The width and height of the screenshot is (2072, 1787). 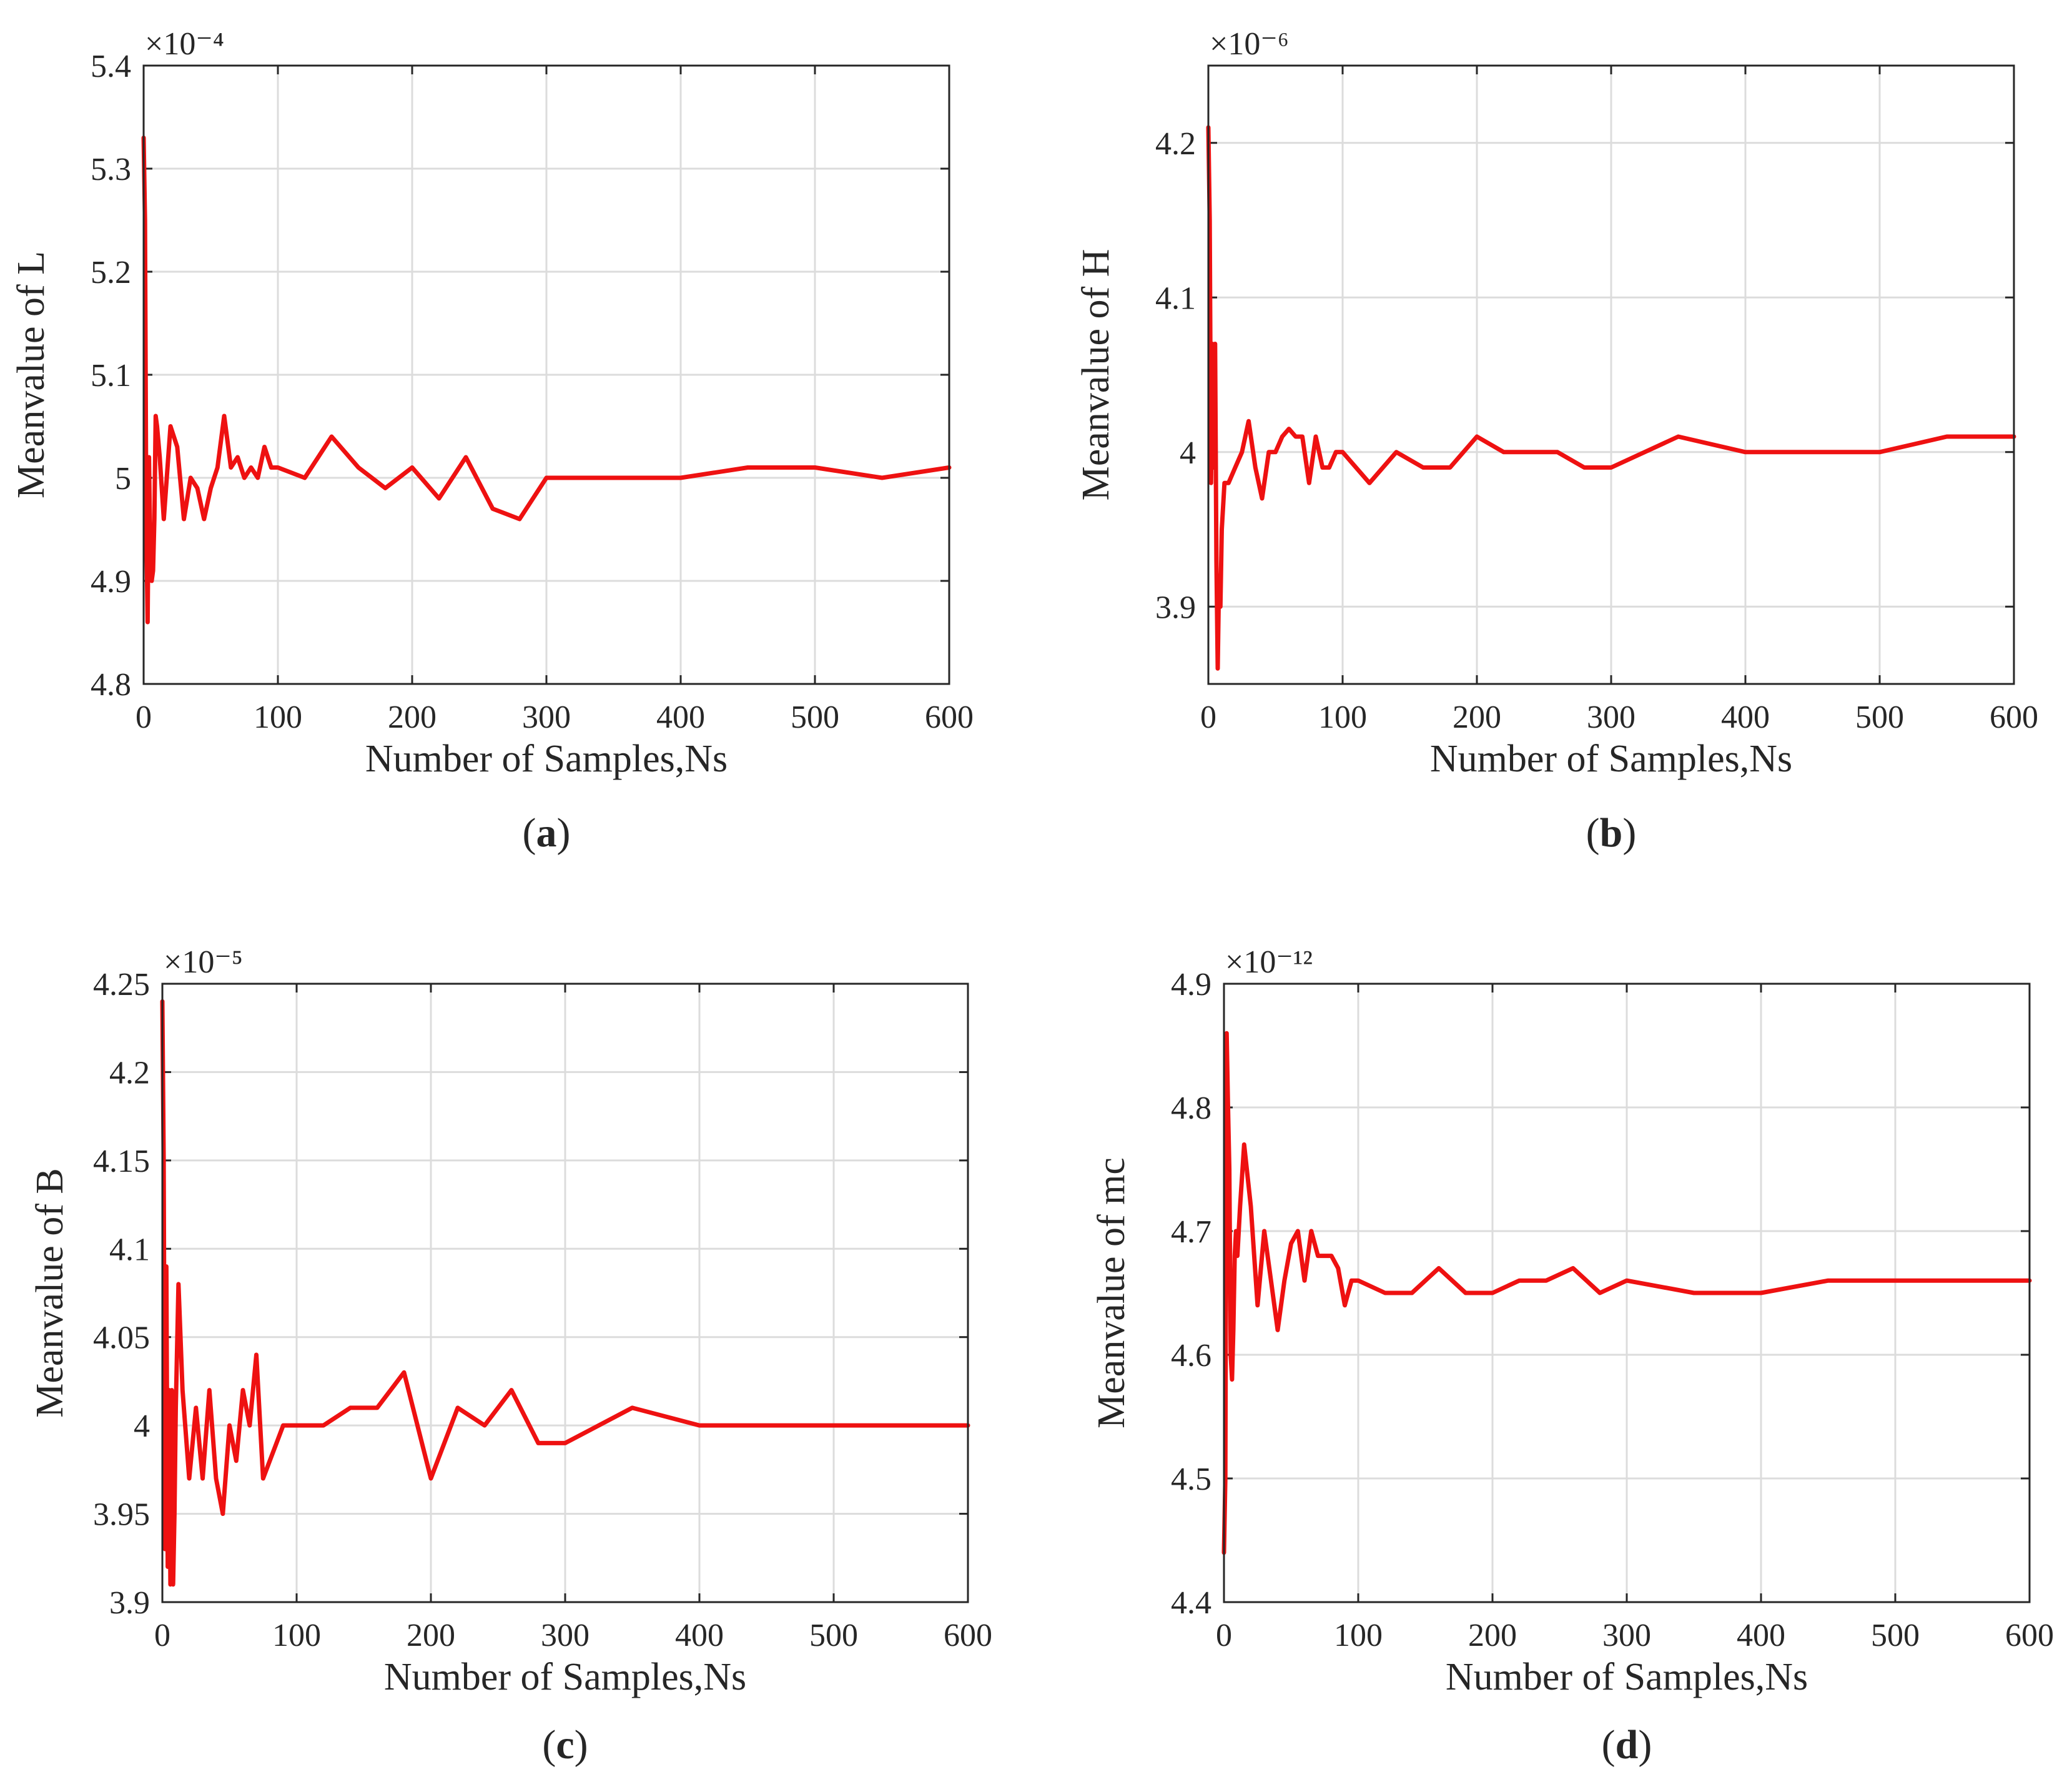 I want to click on series-line-B, so click(x=565, y=1293).